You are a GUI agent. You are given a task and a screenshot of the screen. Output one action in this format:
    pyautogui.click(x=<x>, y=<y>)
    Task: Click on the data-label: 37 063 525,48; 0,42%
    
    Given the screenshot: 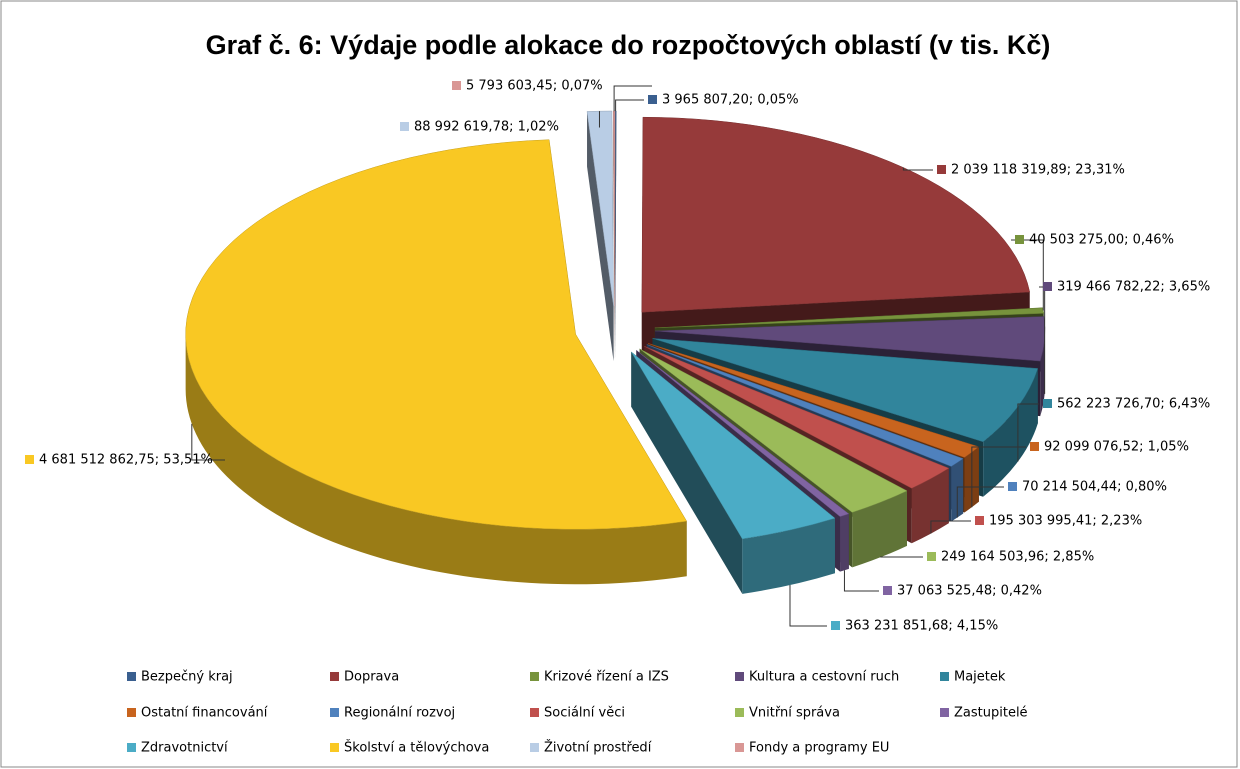 What is the action you would take?
    pyautogui.click(x=969, y=591)
    